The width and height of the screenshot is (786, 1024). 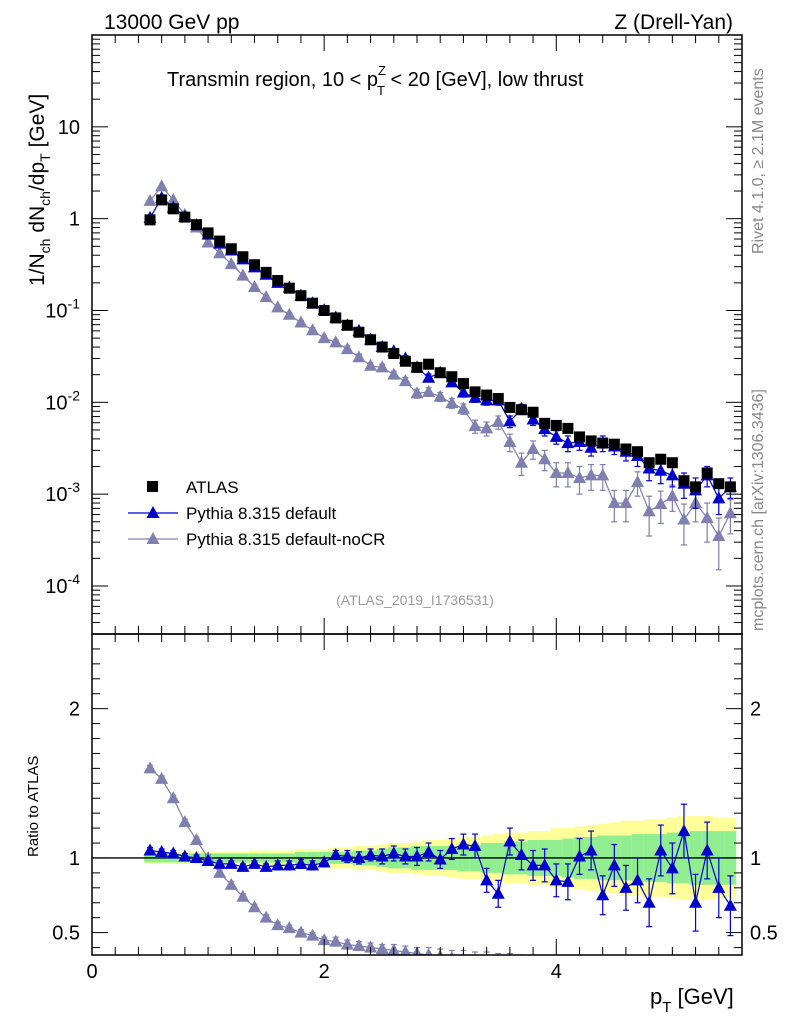 I want to click on ylabel-s1: ch, so click(x=45, y=246).